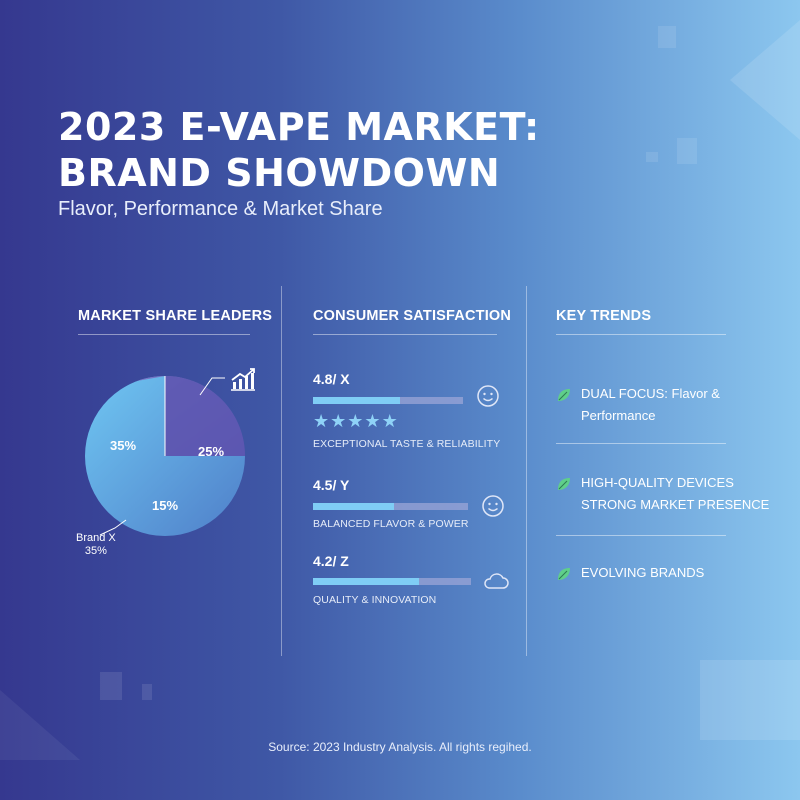 The height and width of the screenshot is (800, 800). What do you see at coordinates (299, 127) in the screenshot?
I see `title-line-1: 2023 E-VAPE MARKET:` at bounding box center [299, 127].